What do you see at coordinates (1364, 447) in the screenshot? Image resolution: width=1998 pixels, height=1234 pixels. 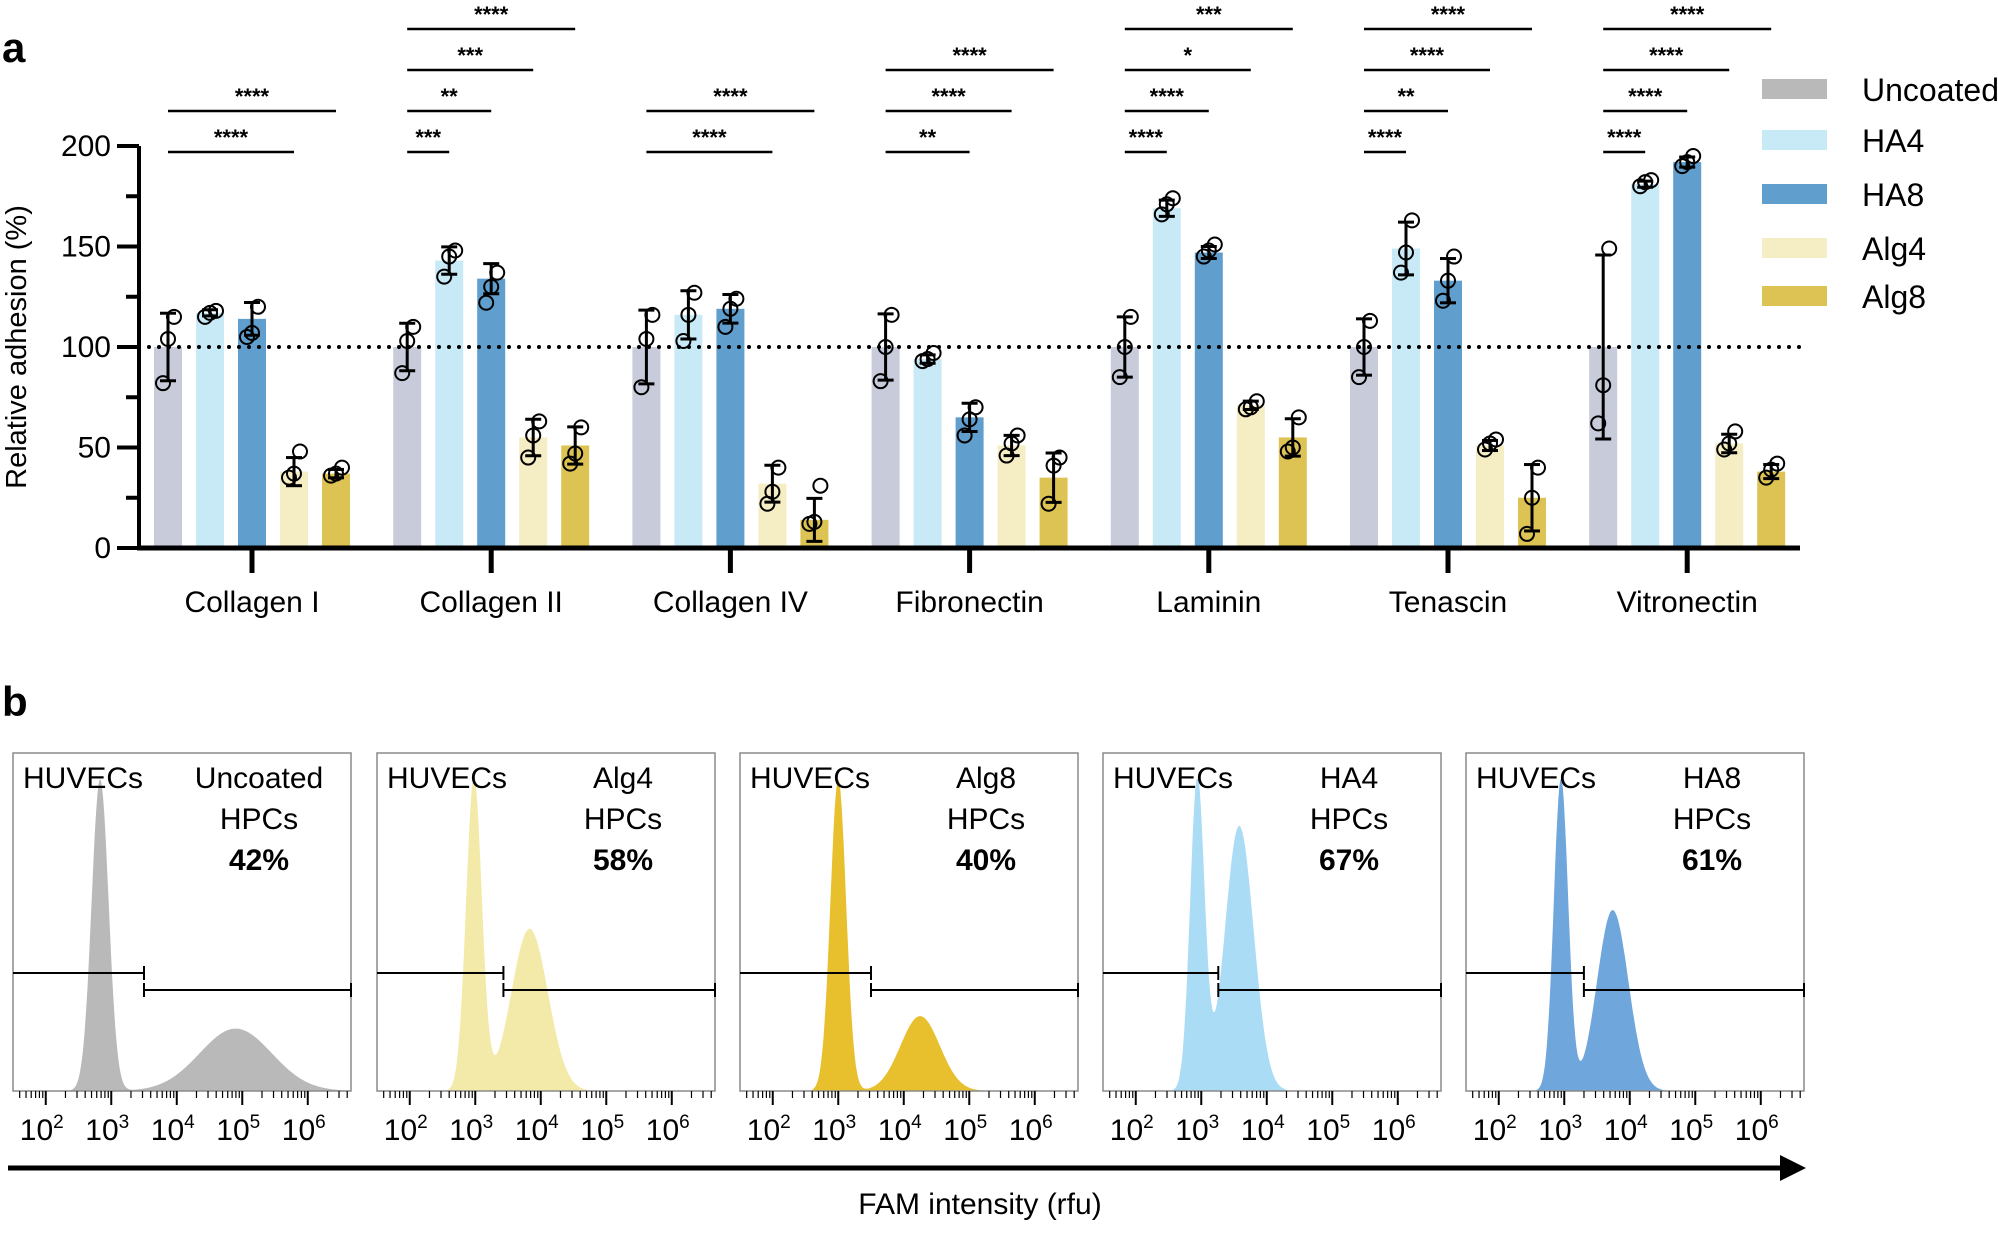 I see `bar-uncoated` at bounding box center [1364, 447].